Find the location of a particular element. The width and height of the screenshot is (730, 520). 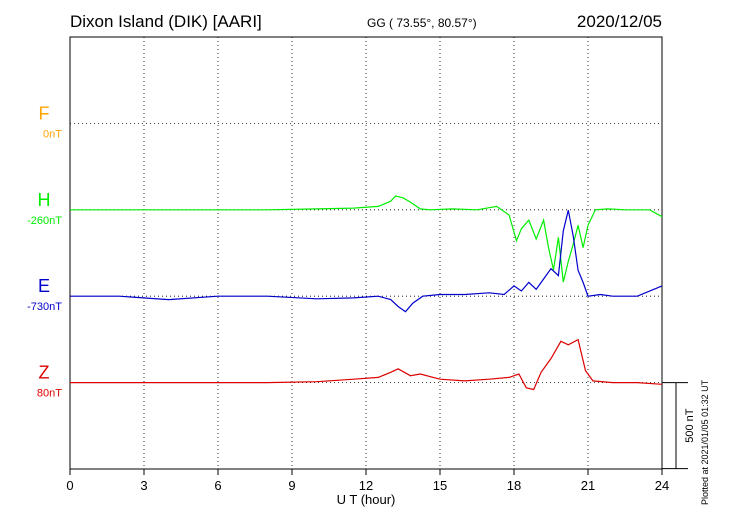

x-tick-label-24: 24 is located at coordinates (662, 485).